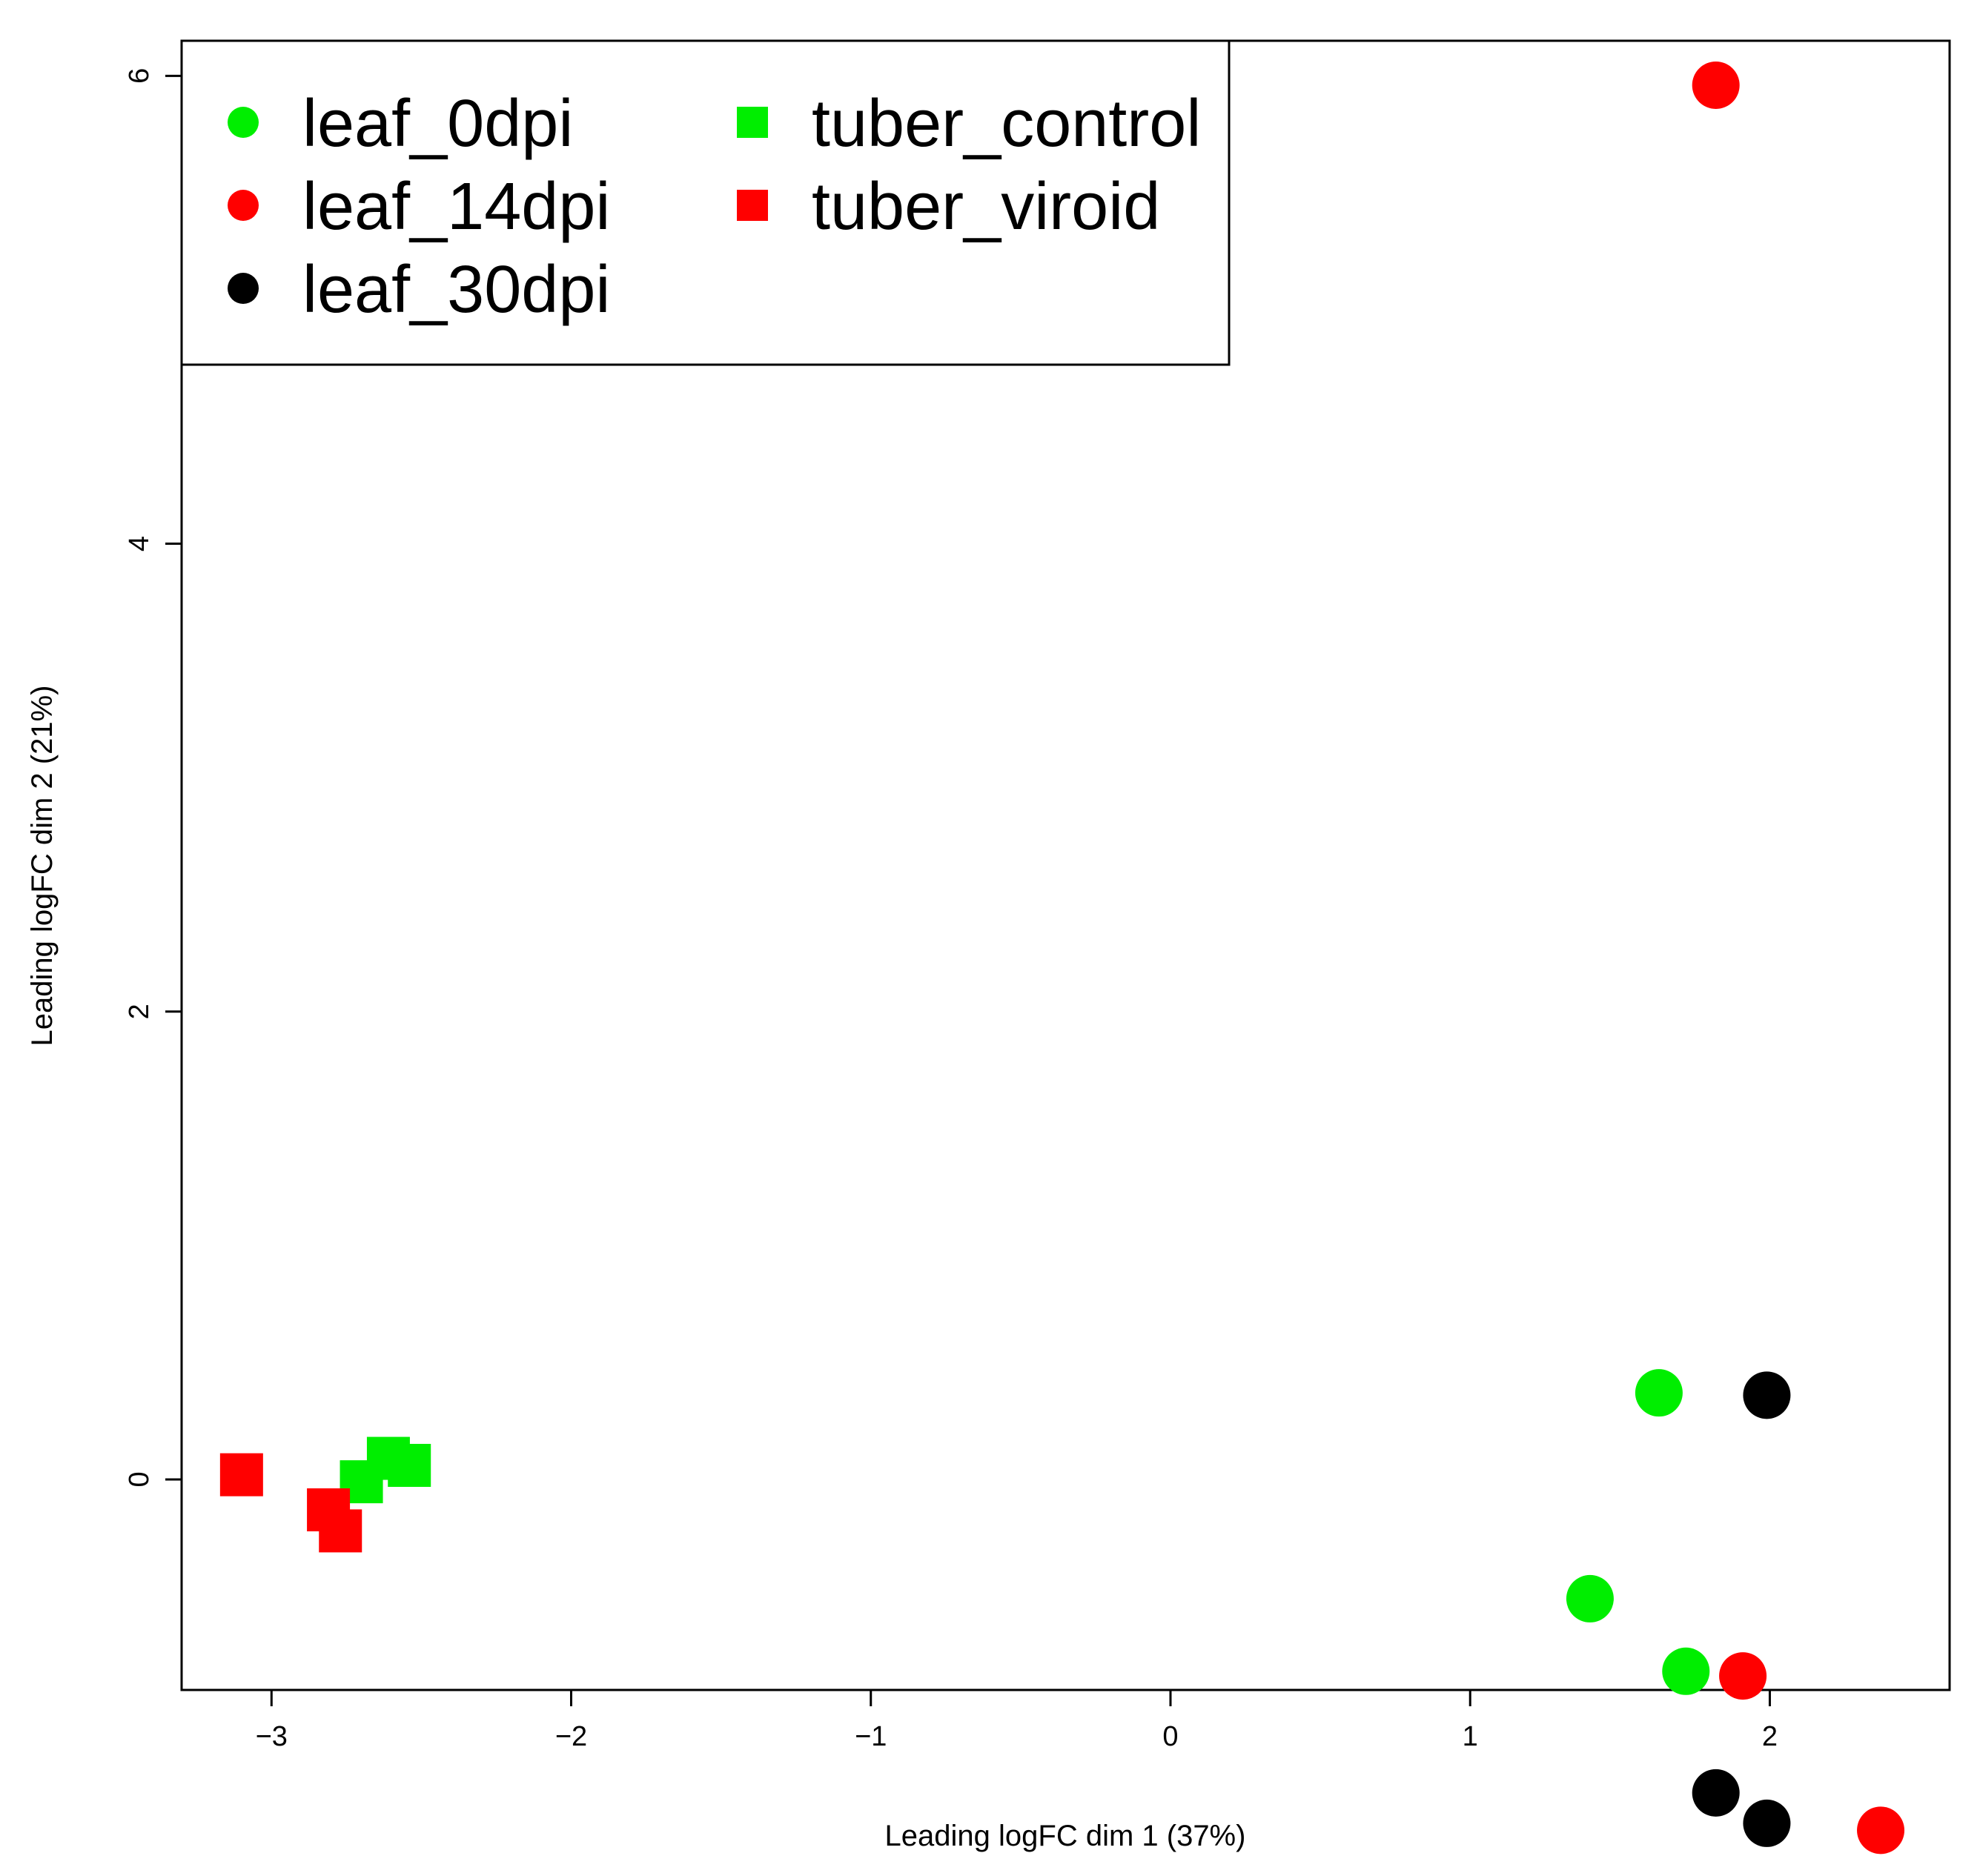 The image size is (1980, 1876). I want to click on x-tick-label: 1, so click(1470, 1736).